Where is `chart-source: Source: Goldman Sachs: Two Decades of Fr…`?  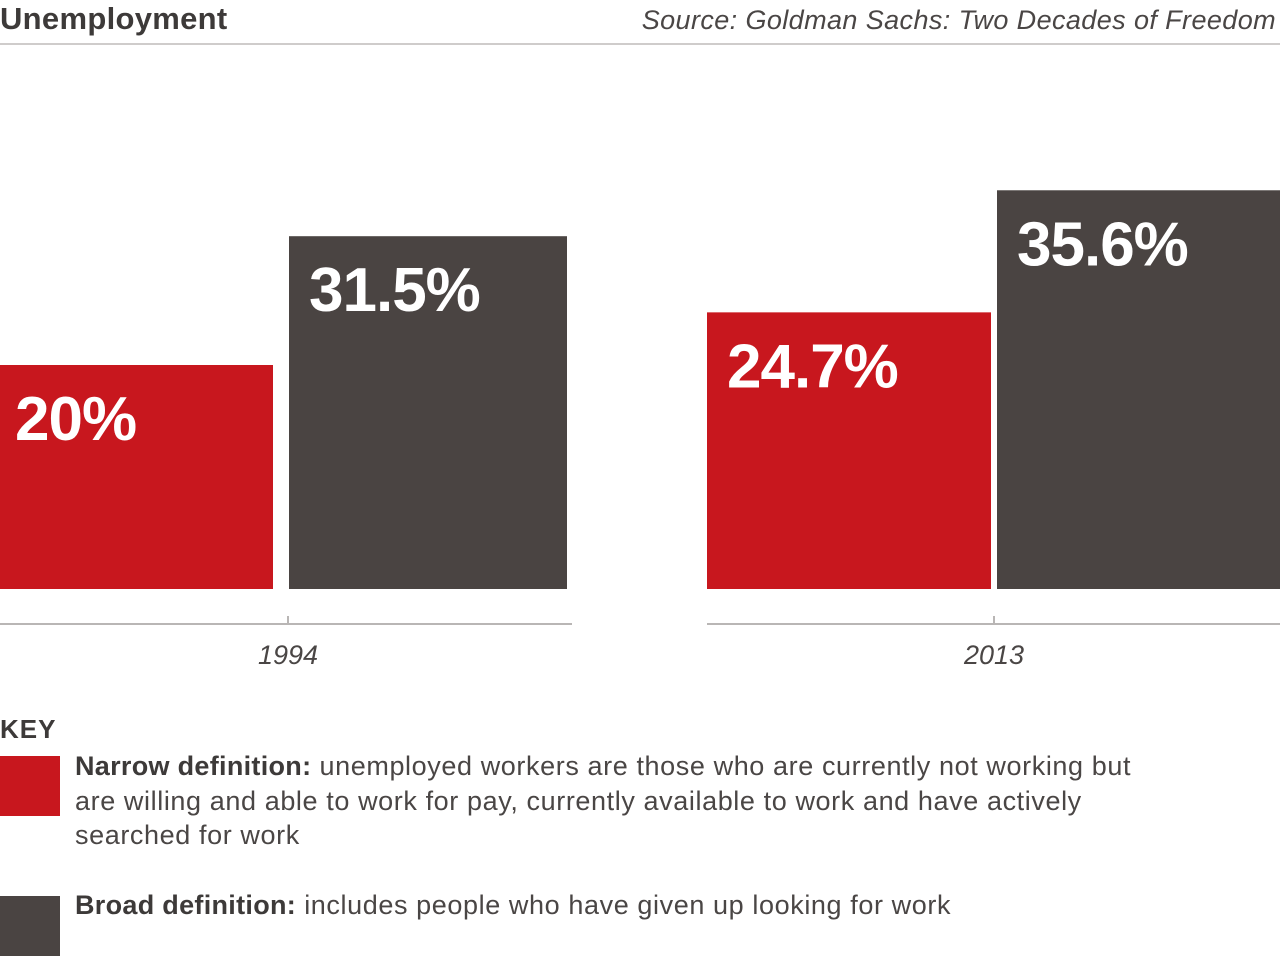
chart-source: Source: Goldman Sachs: Two Decades of Fr… is located at coordinates (958, 20).